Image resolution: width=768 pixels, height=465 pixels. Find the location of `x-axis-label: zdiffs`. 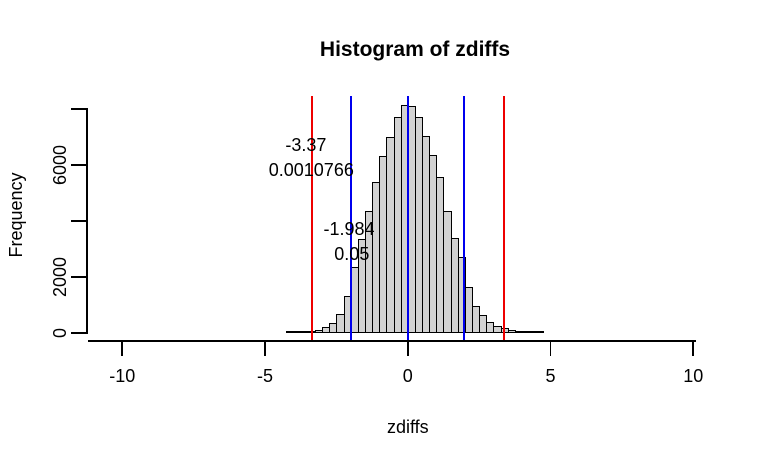

x-axis-label: zdiffs is located at coordinates (407, 427).